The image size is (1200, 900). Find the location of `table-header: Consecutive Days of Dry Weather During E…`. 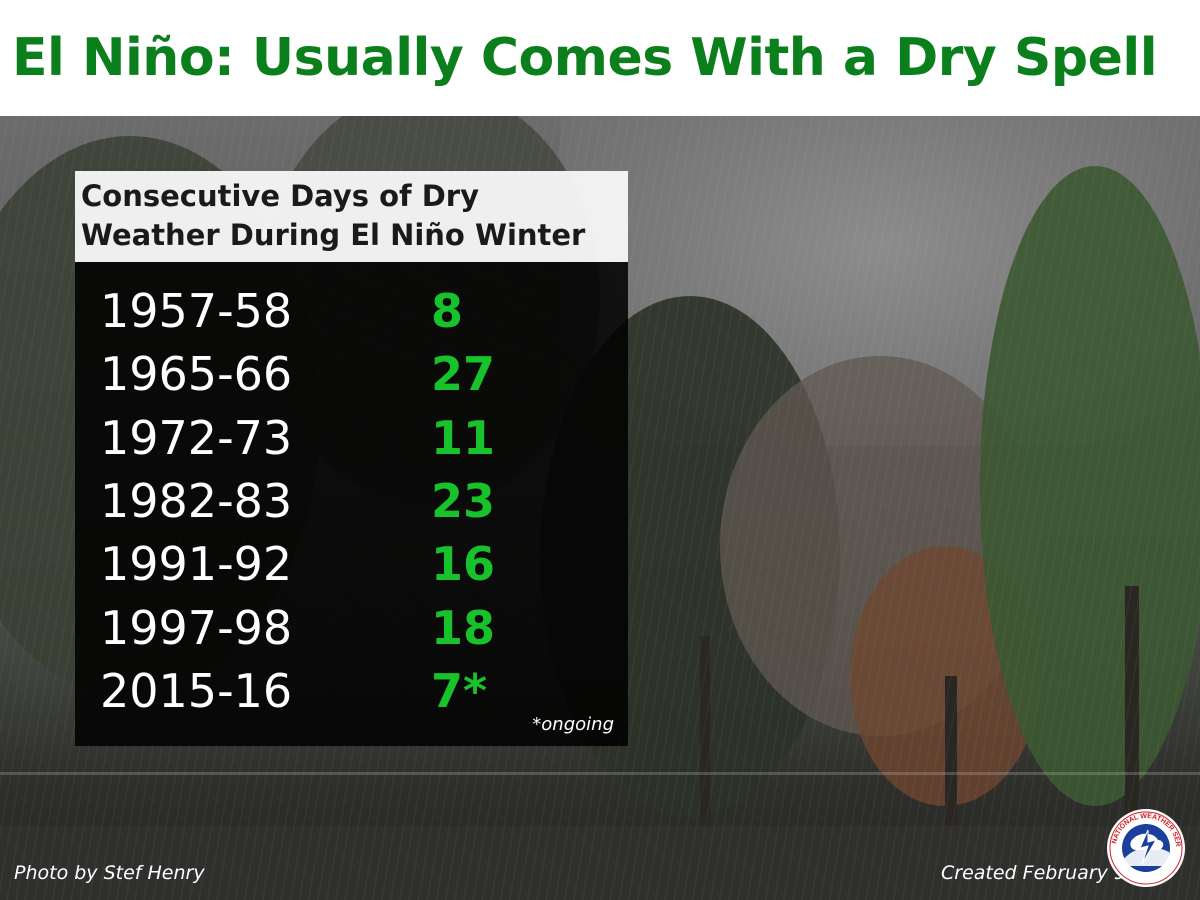

table-header: Consecutive Days of Dry Weather During E… is located at coordinates (351, 216).